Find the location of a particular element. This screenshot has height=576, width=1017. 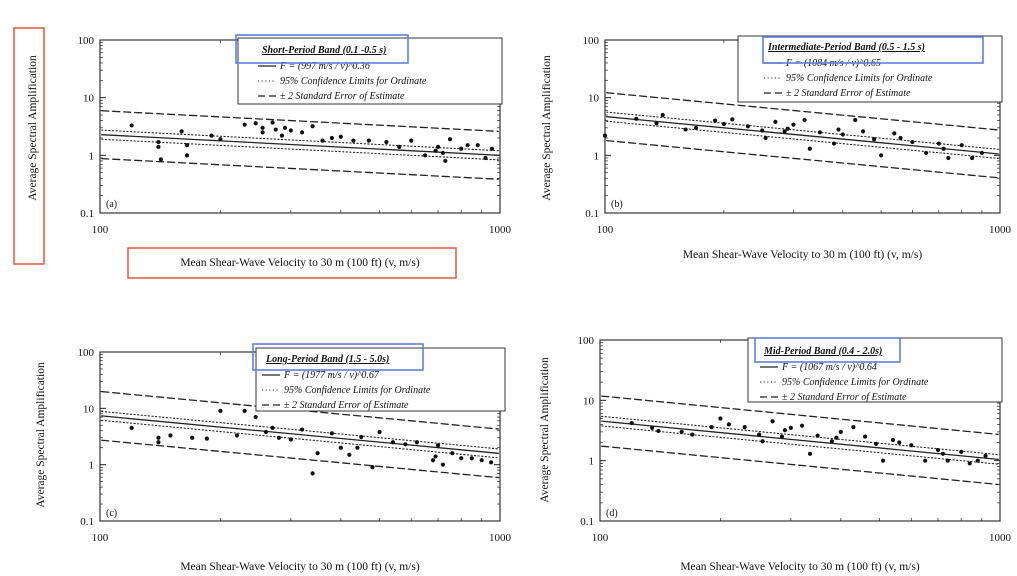

x-tick-label: 100 is located at coordinates (100, 538).